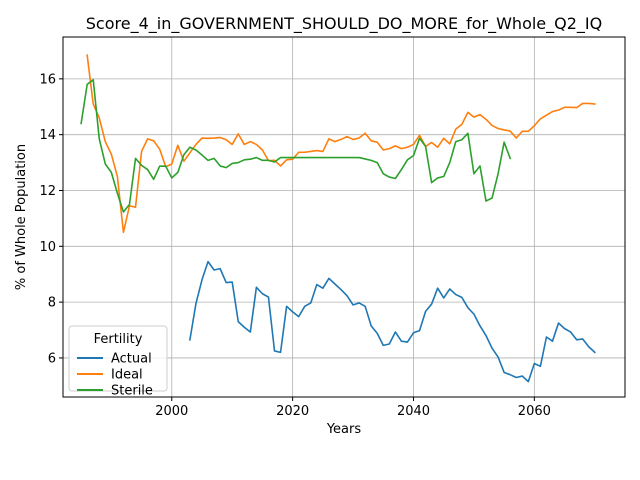 Image resolution: width=640 pixels, height=480 pixels. I want to click on x-axis-label: Years, so click(344, 429).